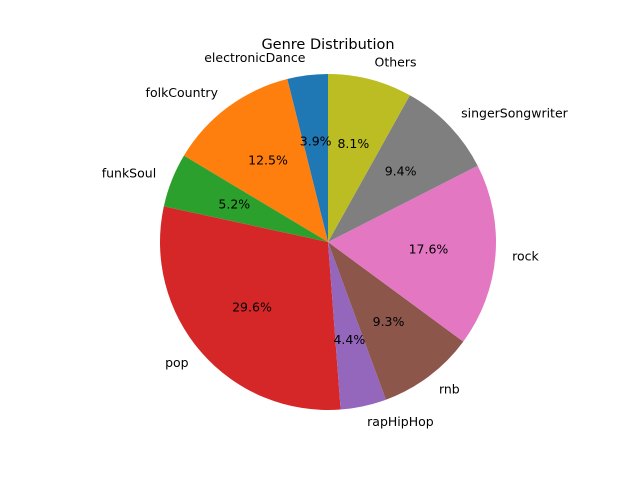 The width and height of the screenshot is (640, 485). I want to click on slice-label-rnb: rnb, so click(449, 388).